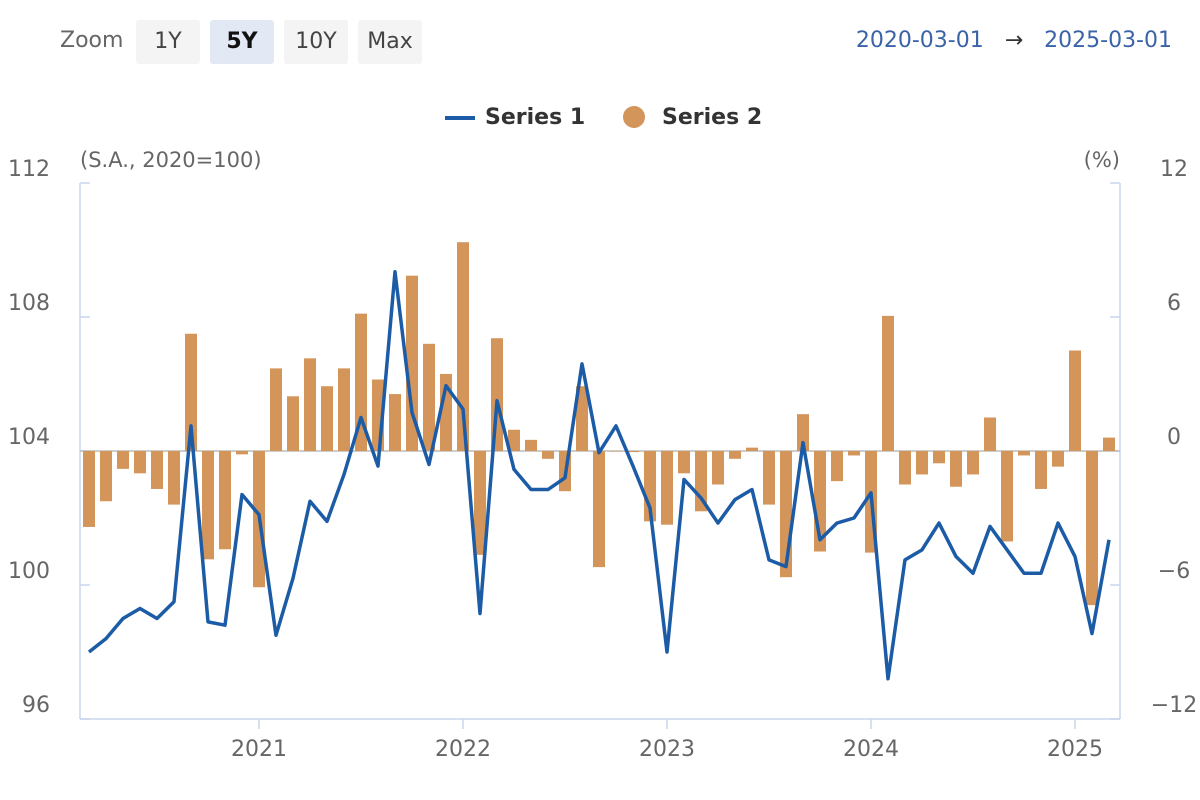 This screenshot has width=1200, height=800. Describe the element at coordinates (29, 303) in the screenshot. I see `y-tick-label: 108` at that location.